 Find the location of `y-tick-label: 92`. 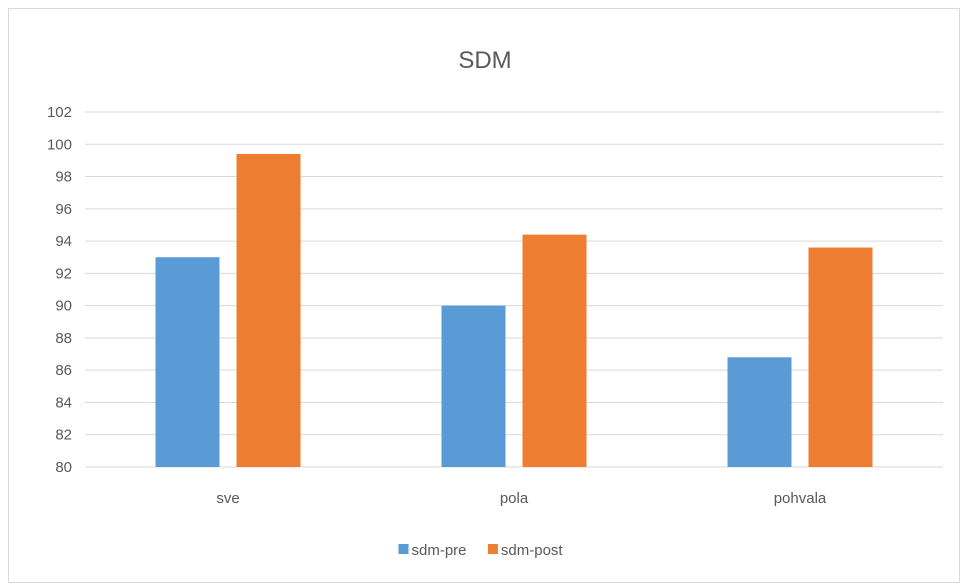

y-tick-label: 92 is located at coordinates (63, 273).